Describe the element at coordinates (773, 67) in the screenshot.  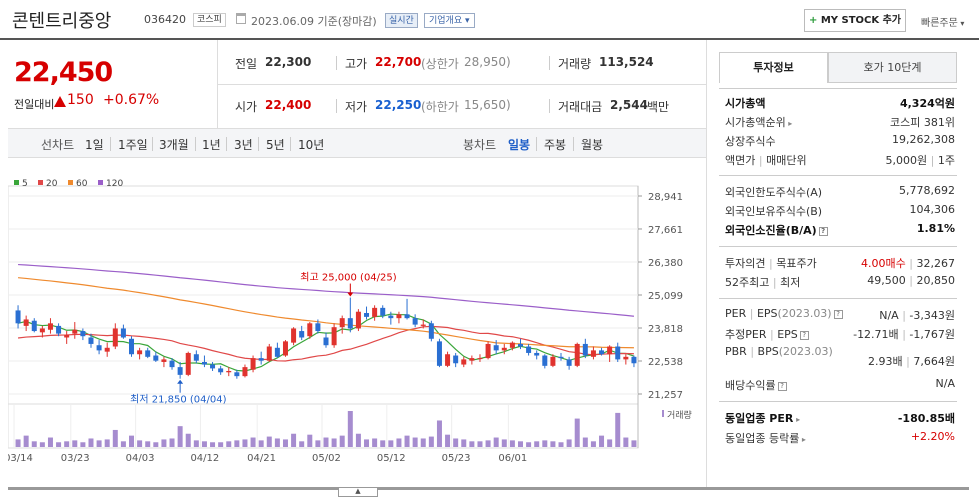
I see `tab-investment-info: 투자정보` at that location.